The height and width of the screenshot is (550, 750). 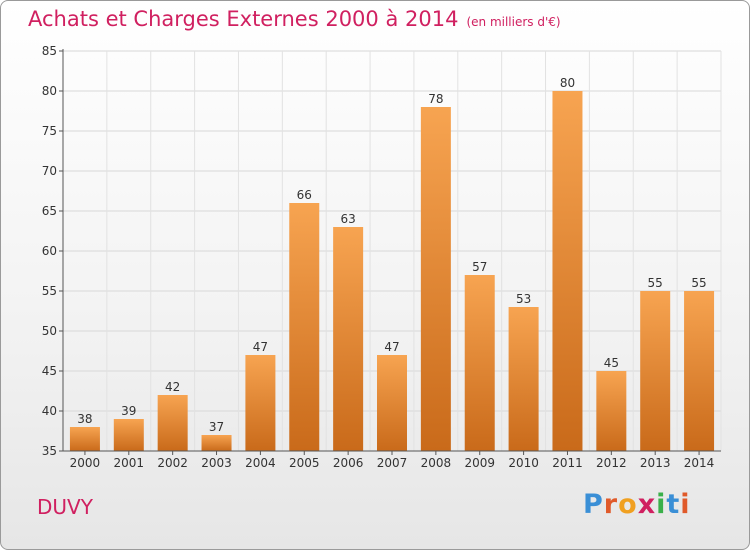 I want to click on x-tick-label: 2006, so click(x=348, y=463).